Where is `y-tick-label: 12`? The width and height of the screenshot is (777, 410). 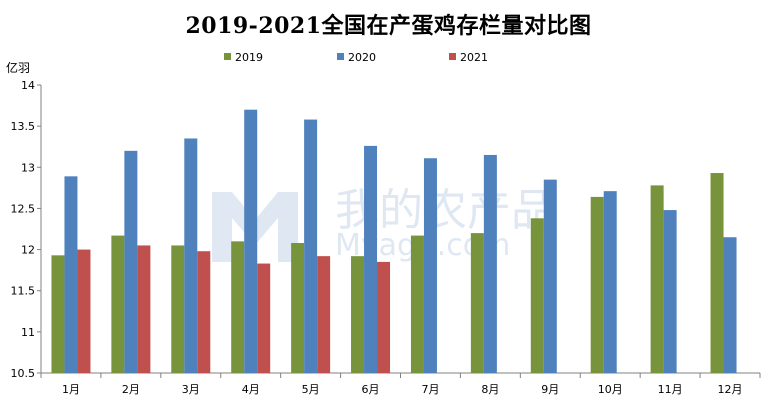
y-tick-label: 12 is located at coordinates (28, 250).